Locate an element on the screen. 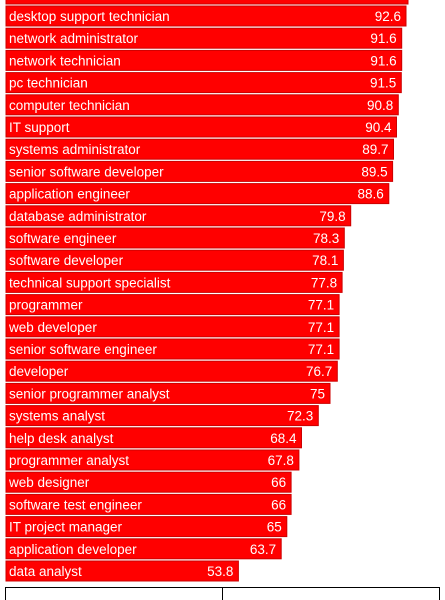 This screenshot has width=445, height=600. bar-category-label: web designer is located at coordinates (49, 482).